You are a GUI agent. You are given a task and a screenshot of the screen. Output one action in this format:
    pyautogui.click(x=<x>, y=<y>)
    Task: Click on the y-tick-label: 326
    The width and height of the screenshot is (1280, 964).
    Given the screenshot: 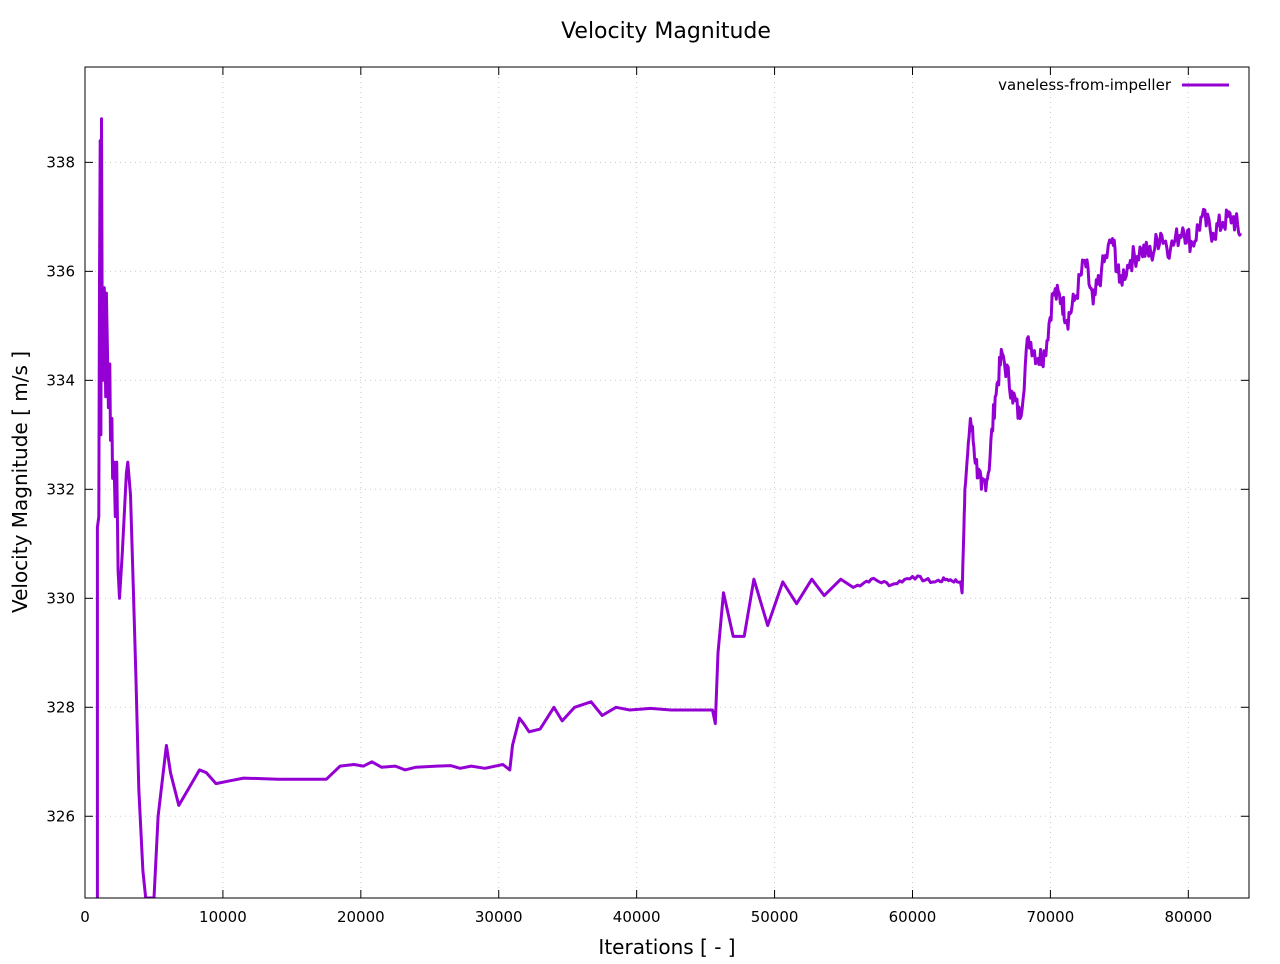 What is the action you would take?
    pyautogui.click(x=60, y=816)
    